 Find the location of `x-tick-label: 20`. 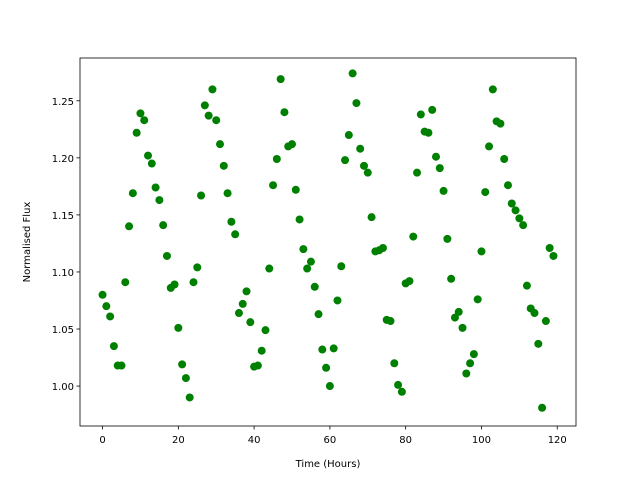

x-tick-label: 20 is located at coordinates (178, 440).